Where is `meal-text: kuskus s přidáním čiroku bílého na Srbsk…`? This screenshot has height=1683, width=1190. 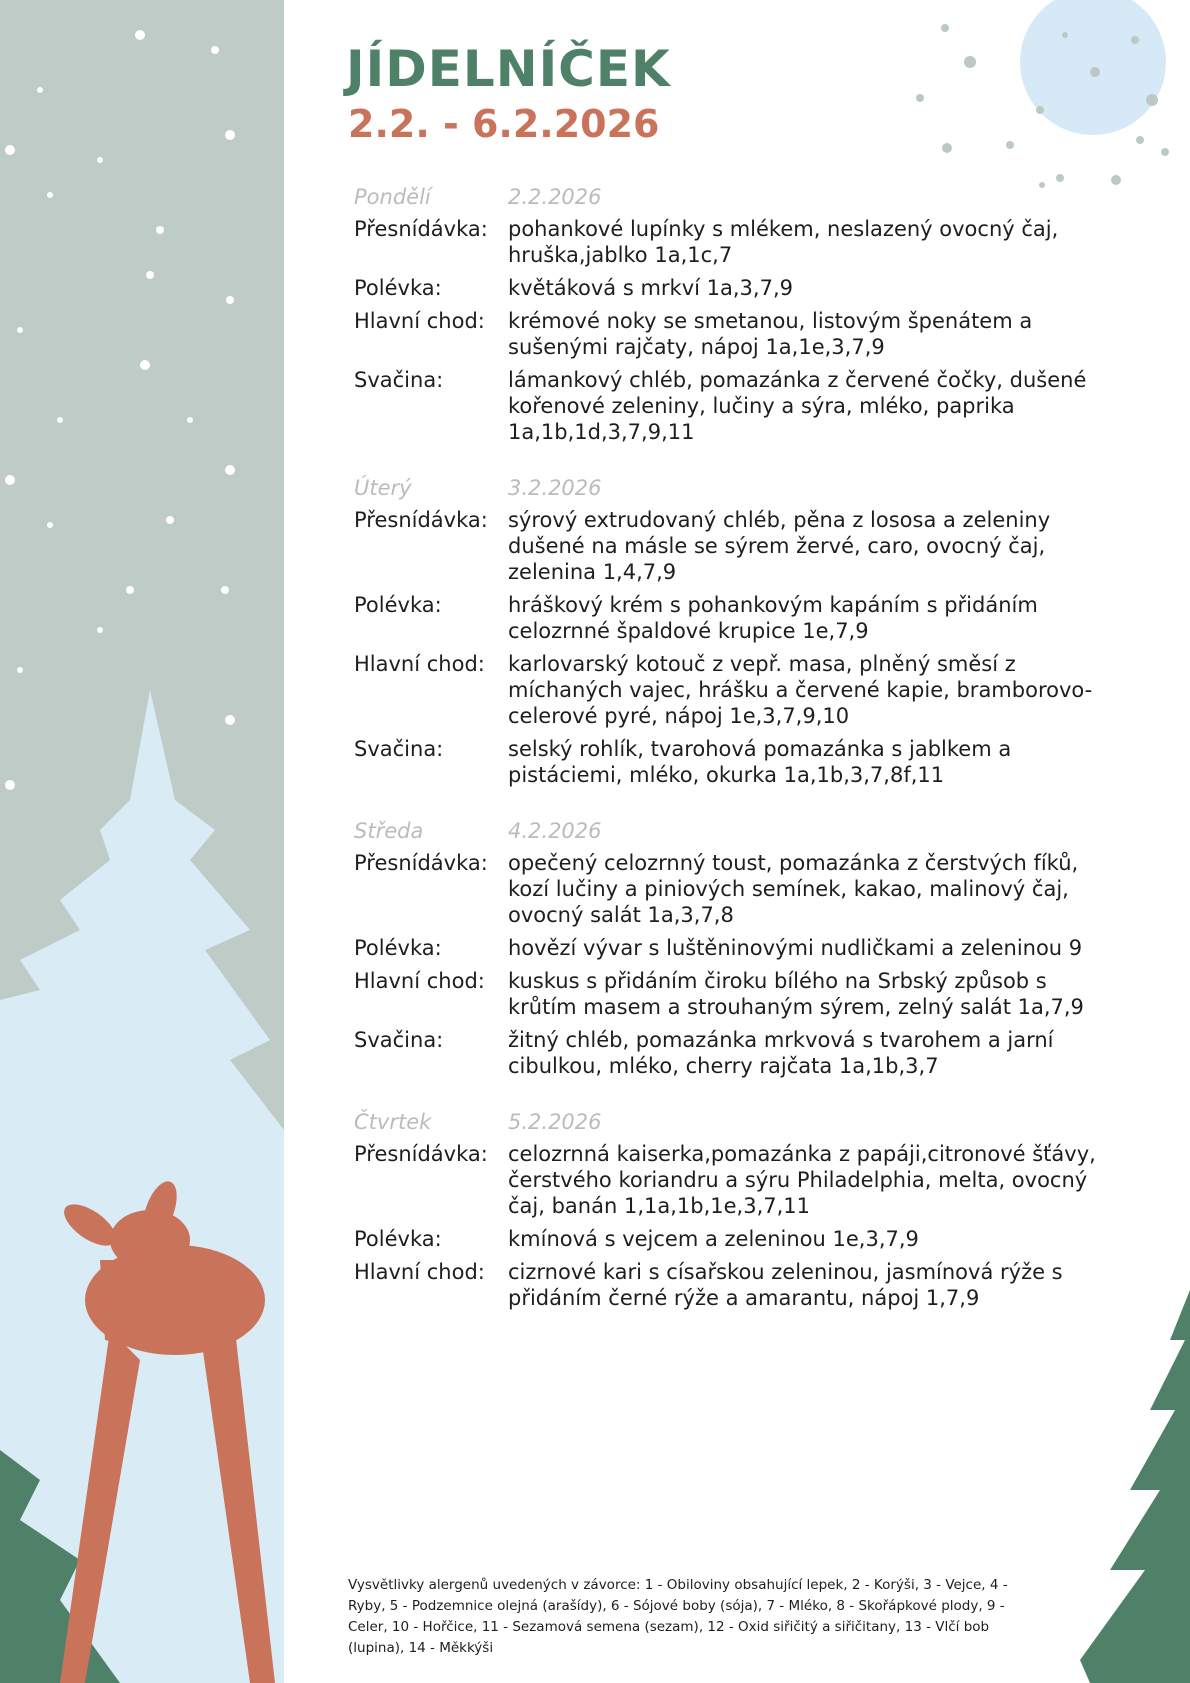 meal-text: kuskus s přidáním čiroku bílého na Srbsk… is located at coordinates (796, 994).